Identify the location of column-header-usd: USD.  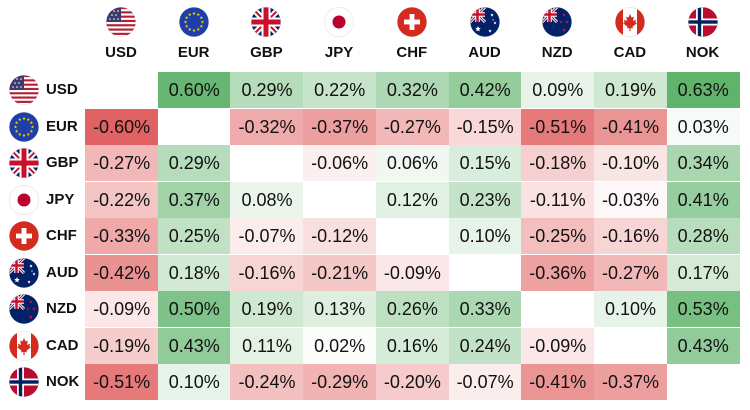
(121, 36).